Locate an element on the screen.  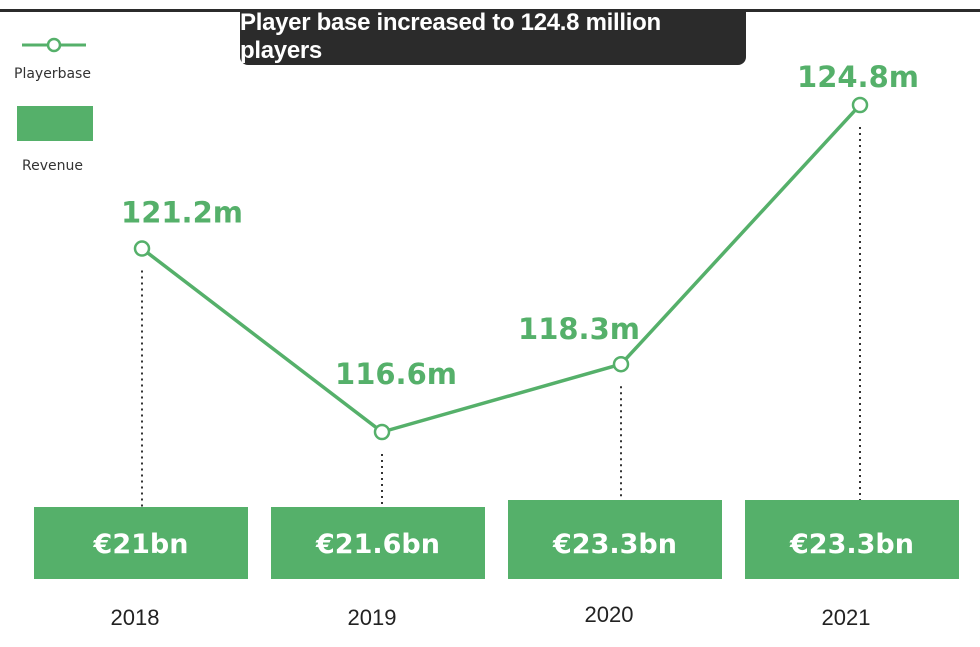
x-tick-label: 2018 is located at coordinates (135, 617).